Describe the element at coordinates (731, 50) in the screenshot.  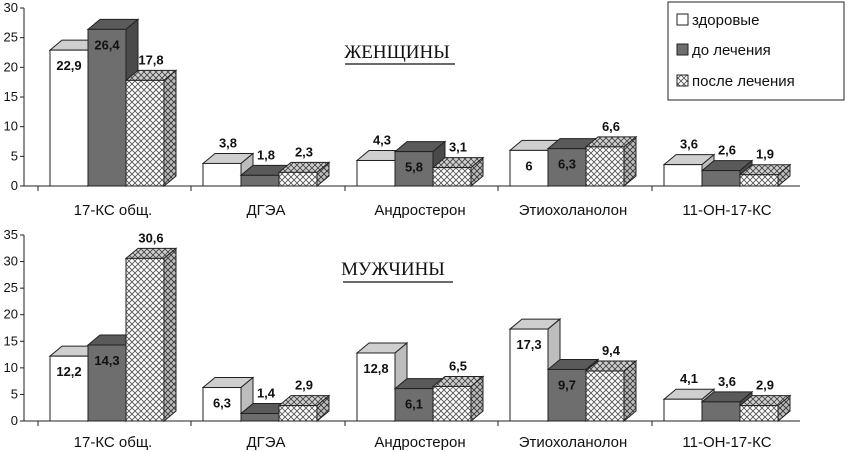
I see `legend-label-before: до лечения` at that location.